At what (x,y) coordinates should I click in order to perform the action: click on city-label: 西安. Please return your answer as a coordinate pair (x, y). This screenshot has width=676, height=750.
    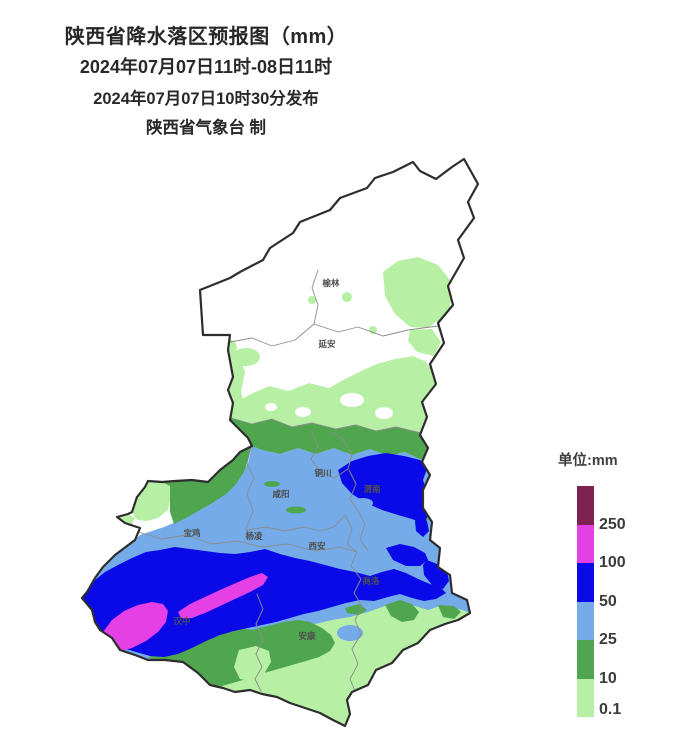
    Looking at the image, I should click on (317, 546).